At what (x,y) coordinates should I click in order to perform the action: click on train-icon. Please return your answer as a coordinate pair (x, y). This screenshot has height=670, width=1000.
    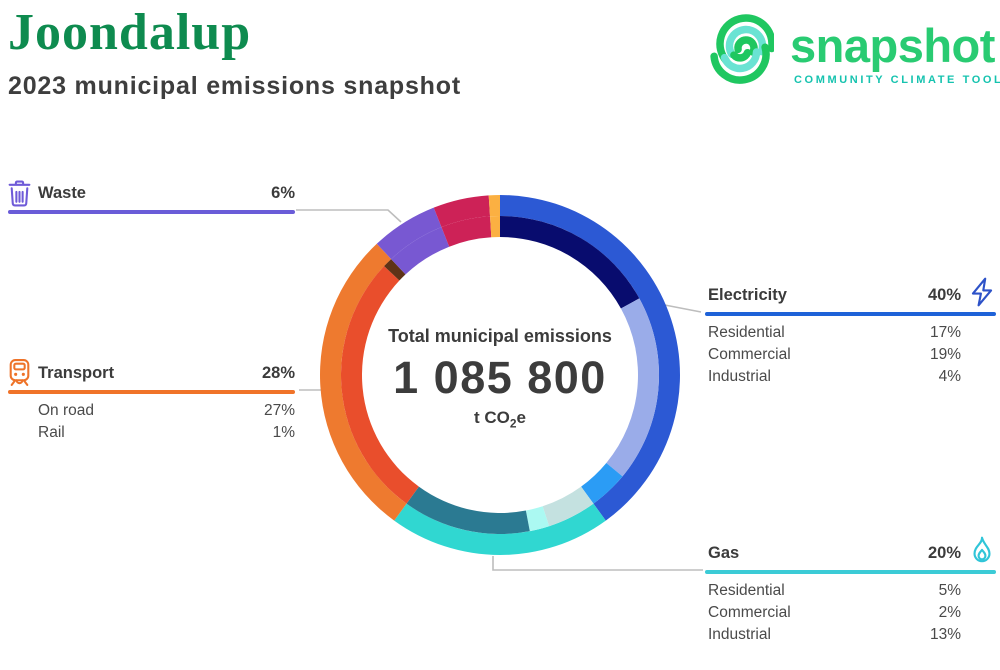
    Looking at the image, I should click on (19, 375).